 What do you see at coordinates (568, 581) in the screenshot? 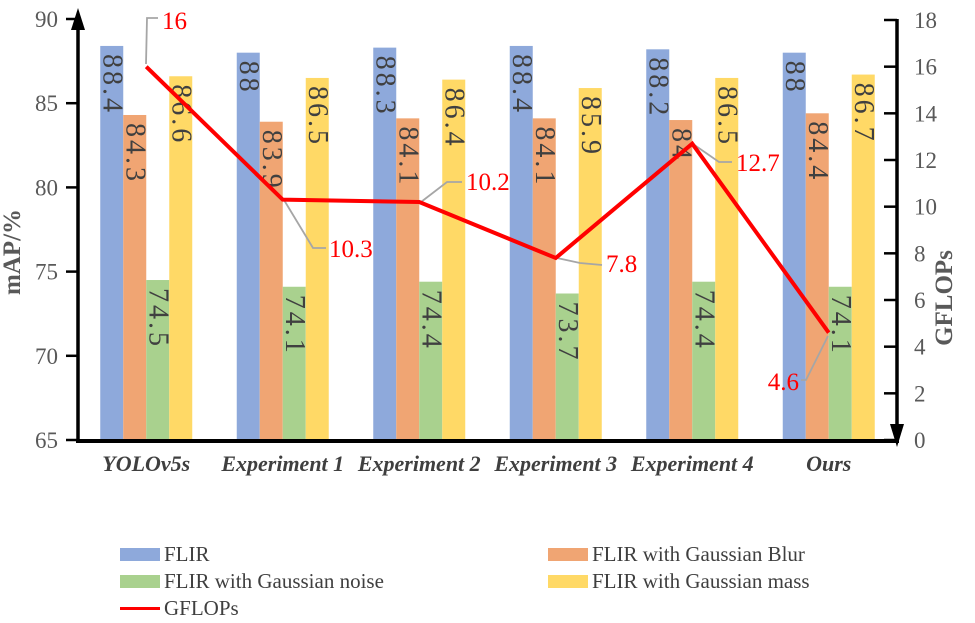
I see `legend-swatch-flir-mass` at bounding box center [568, 581].